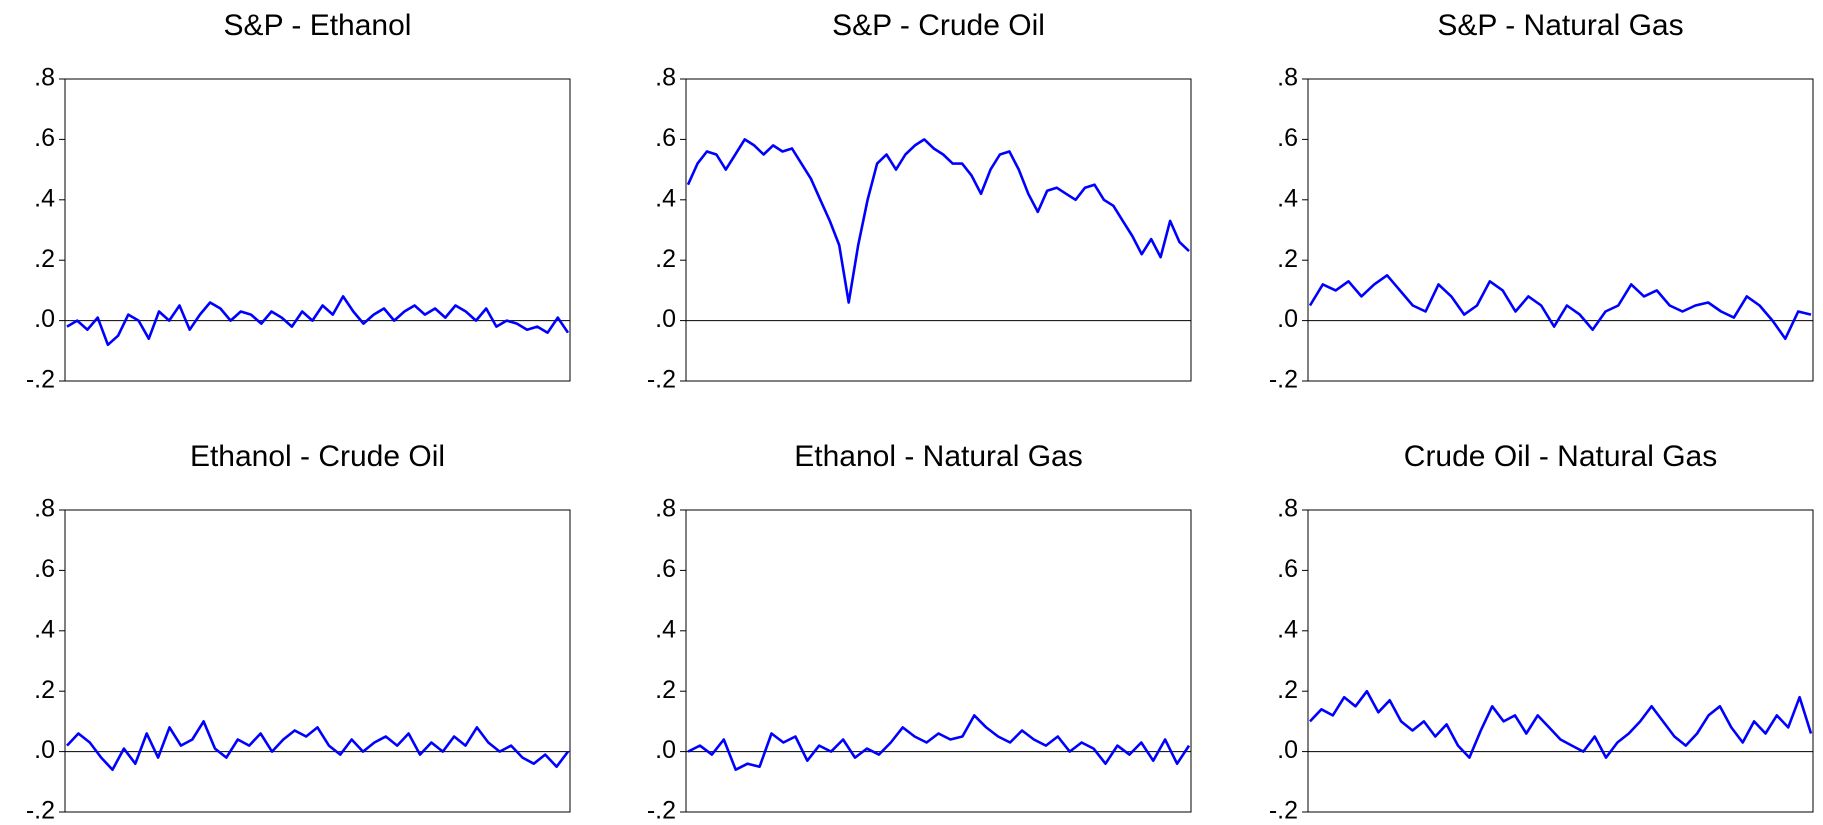 The image size is (1823, 825). I want to click on chart-title: S&P - Crude Oil, so click(938, 25).